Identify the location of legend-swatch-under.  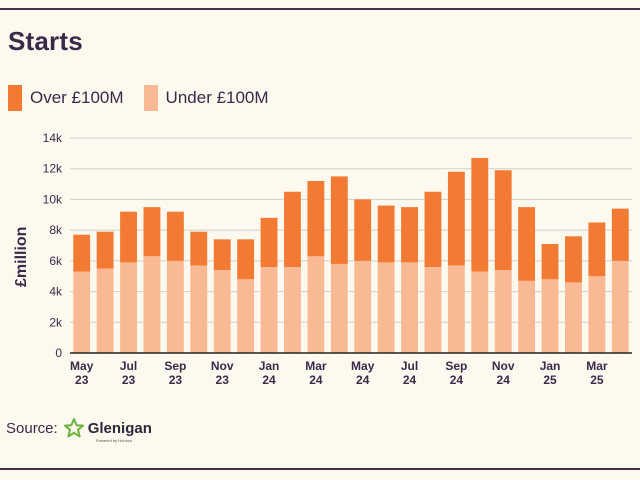
(150, 98).